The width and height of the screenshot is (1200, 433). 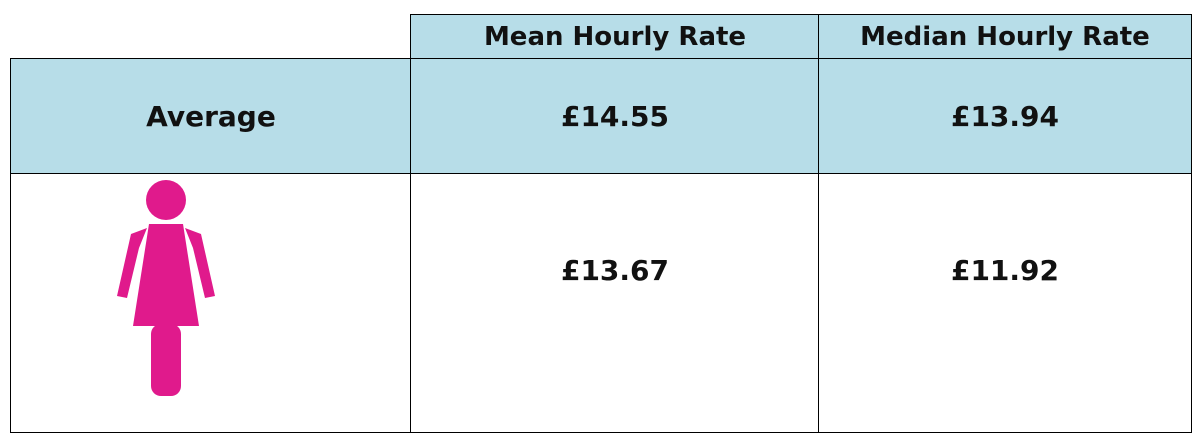 I want to click on row-label: Average, so click(x=211, y=116).